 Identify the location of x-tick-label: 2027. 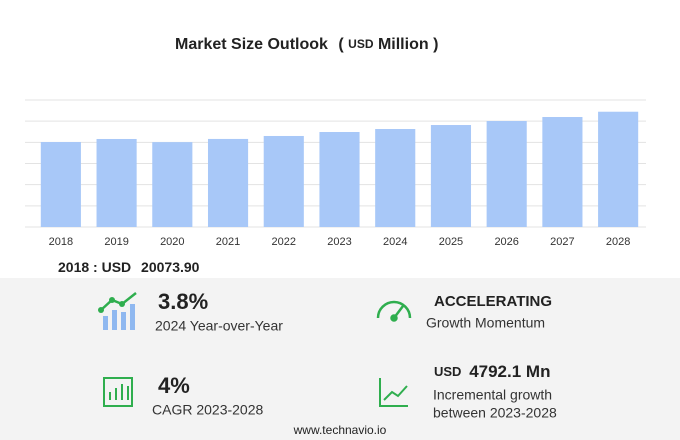
(562, 242).